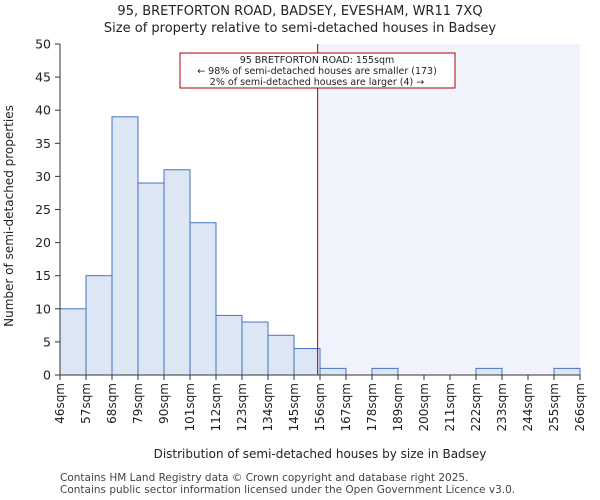  Describe the element at coordinates (43, 242) in the screenshot. I see `y-tick-label: 20` at that location.